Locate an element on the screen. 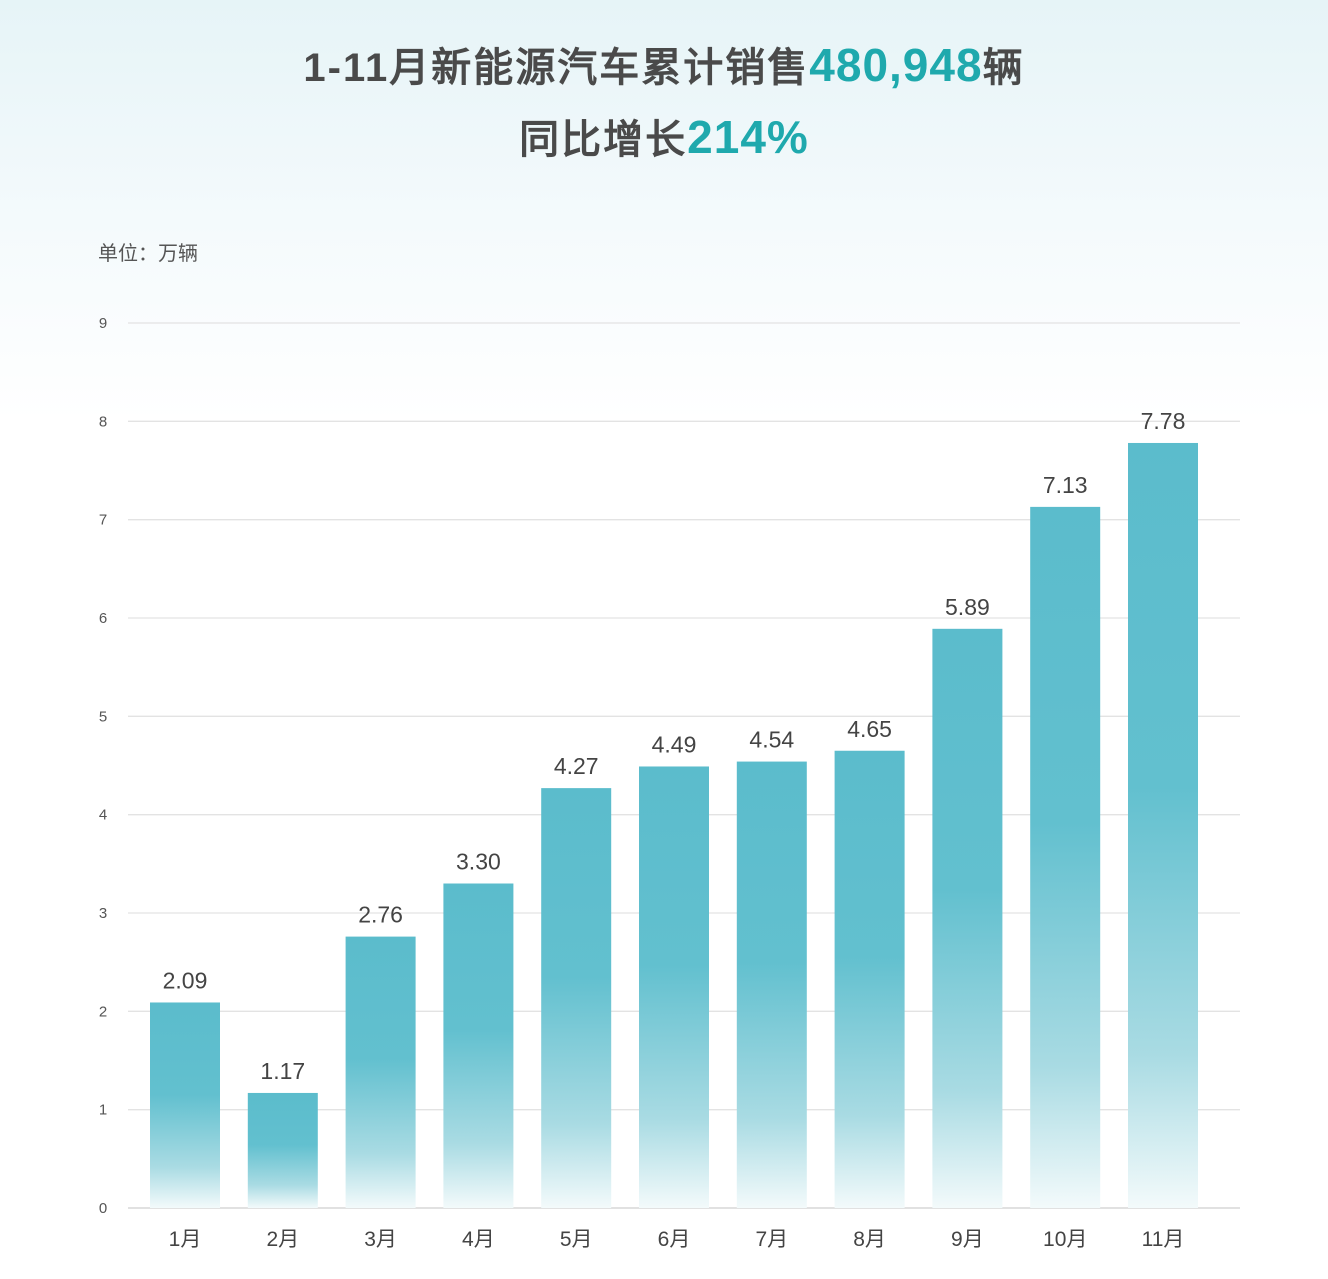 This screenshot has height=1279, width=1328. y-tick-label: 6 is located at coordinates (103, 618).